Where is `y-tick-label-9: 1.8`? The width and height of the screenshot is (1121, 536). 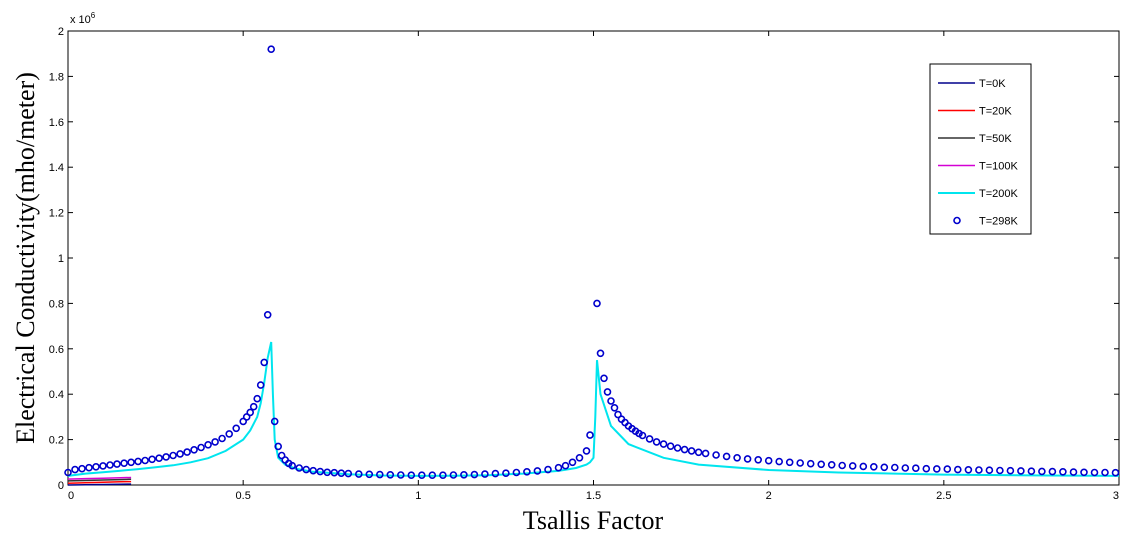
y-tick-label-9: 1.8 is located at coordinates (56, 77).